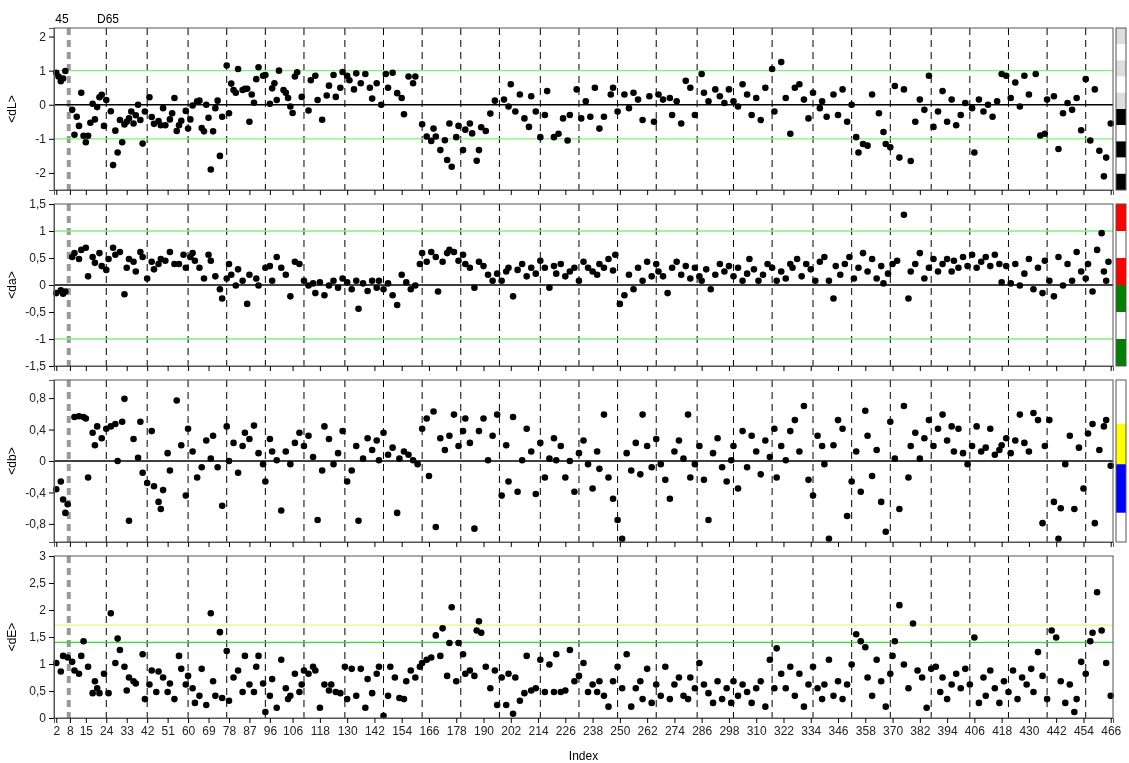  Describe the element at coordinates (1057, 730) in the screenshot. I see `x-tick-label: 442` at that location.